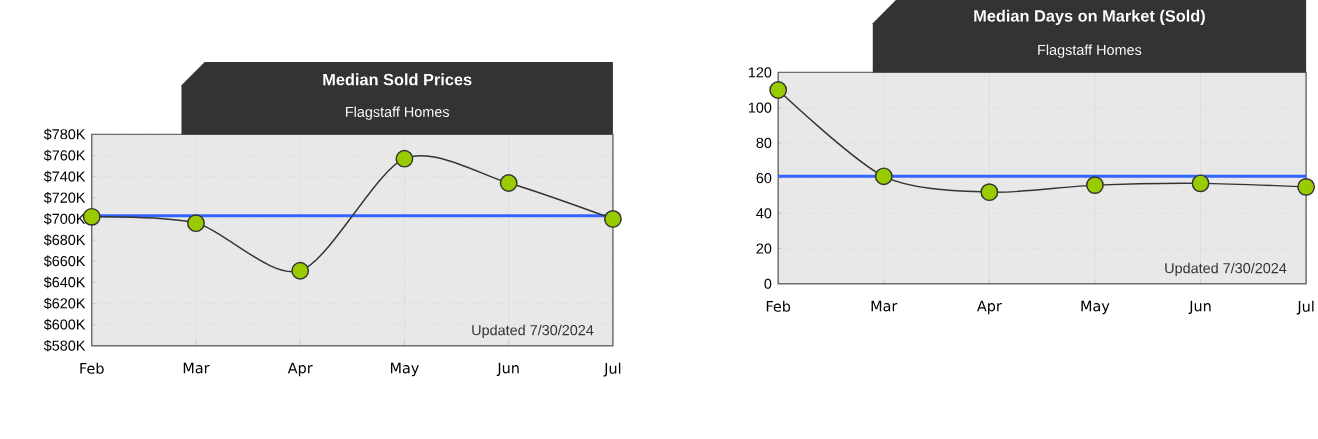 This screenshot has width=1318, height=439. Describe the element at coordinates (64, 240) in the screenshot. I see `y-tick-label: $680K` at that location.